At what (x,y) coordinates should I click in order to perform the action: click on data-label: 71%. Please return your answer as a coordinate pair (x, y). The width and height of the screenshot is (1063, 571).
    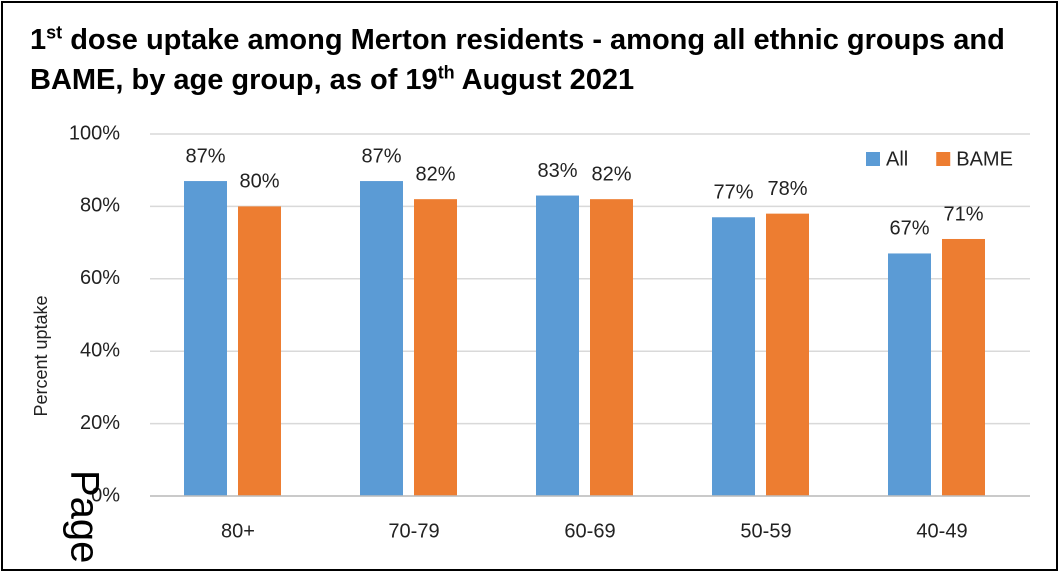
    Looking at the image, I should click on (963, 214).